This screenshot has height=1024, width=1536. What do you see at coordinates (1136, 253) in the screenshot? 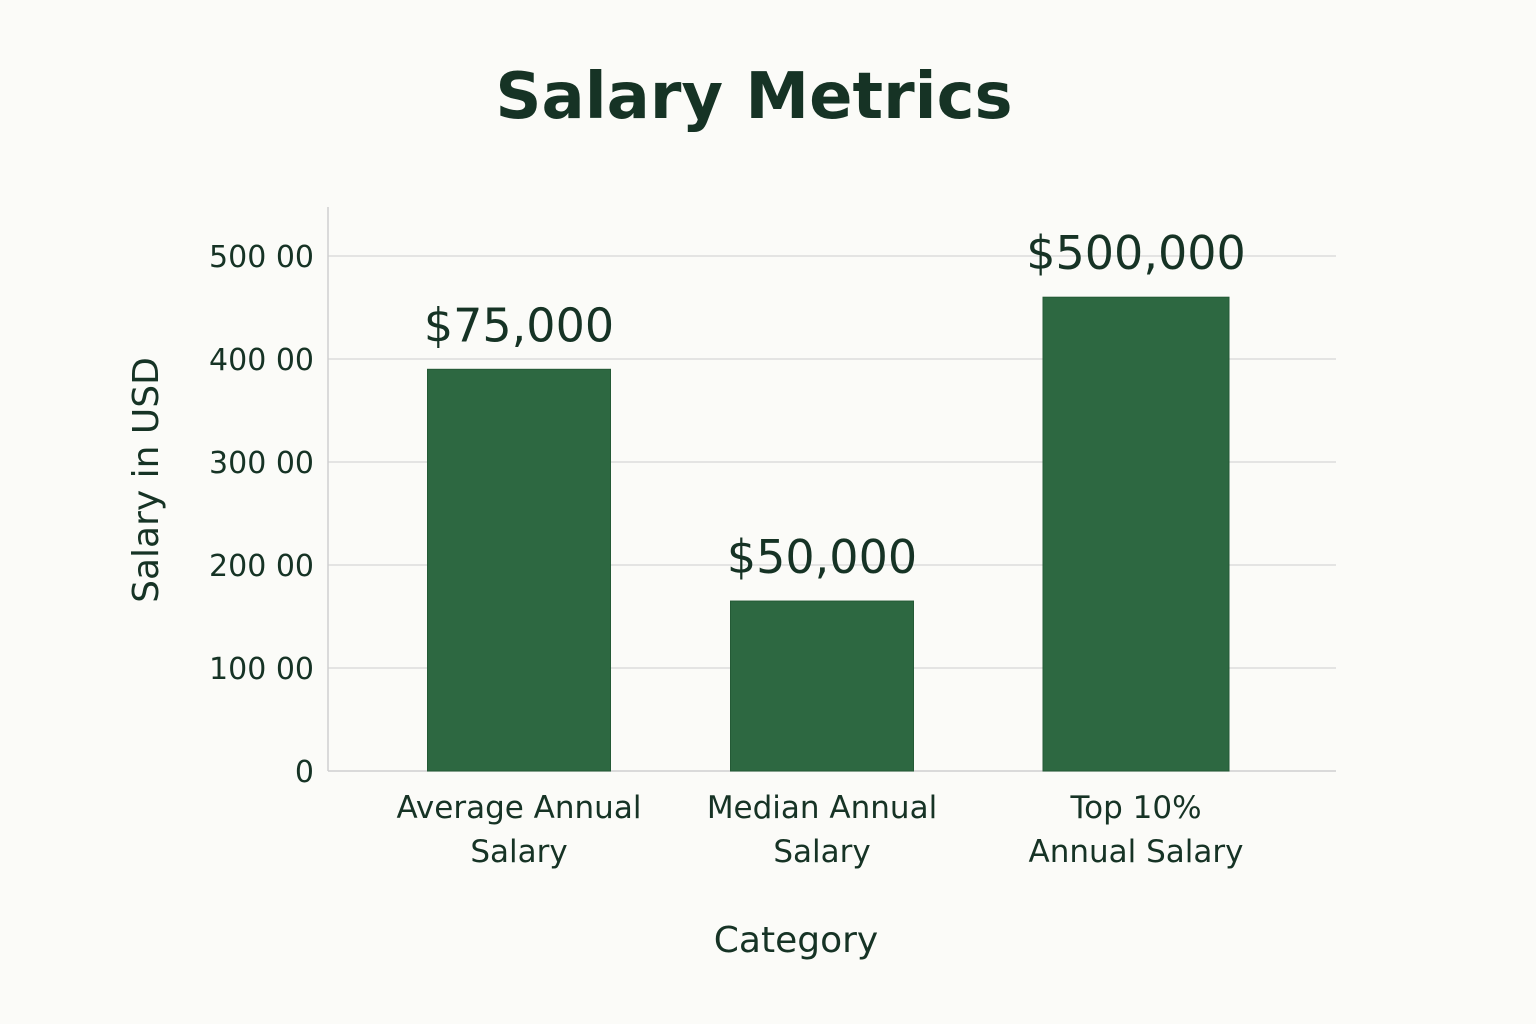
I see `bar-value-label: $500,000` at bounding box center [1136, 253].